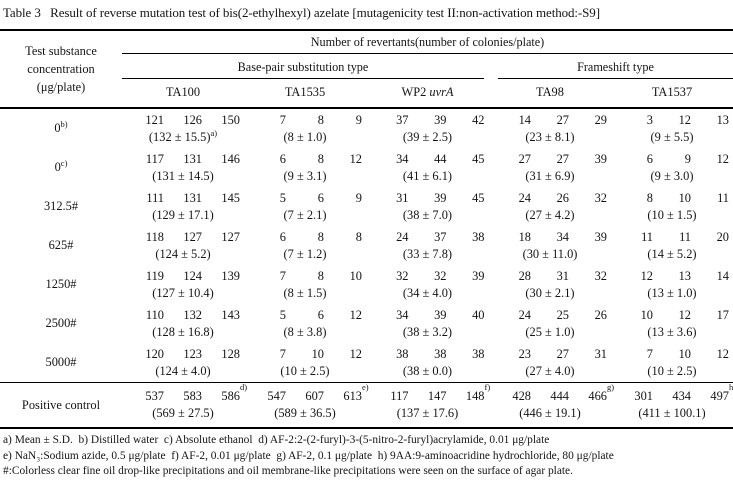 Image resolution: width=733 pixels, height=482 pixels. What do you see at coordinates (183, 370) in the screenshot?
I see `mean-sd: (124 ± 4.0)` at bounding box center [183, 370].